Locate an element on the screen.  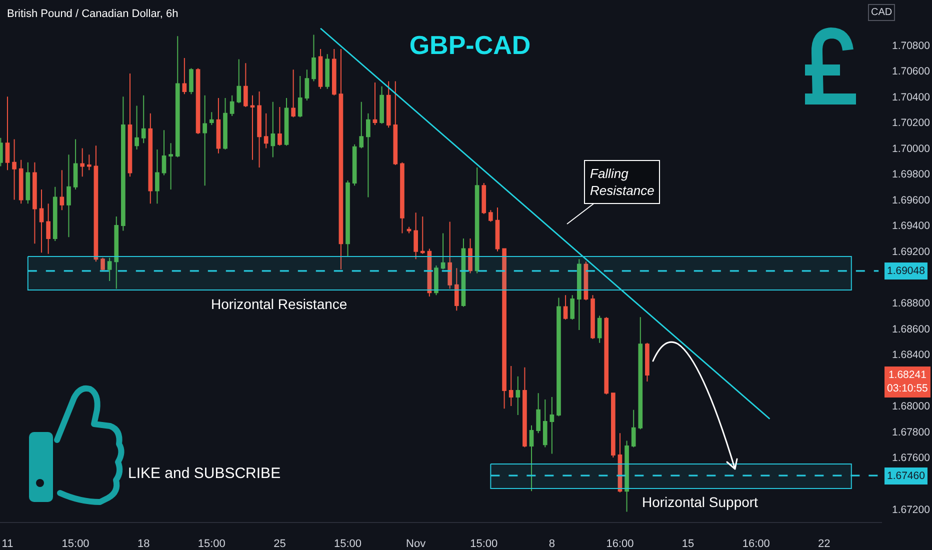
y-tick-label: 1.70600 is located at coordinates (911, 72).